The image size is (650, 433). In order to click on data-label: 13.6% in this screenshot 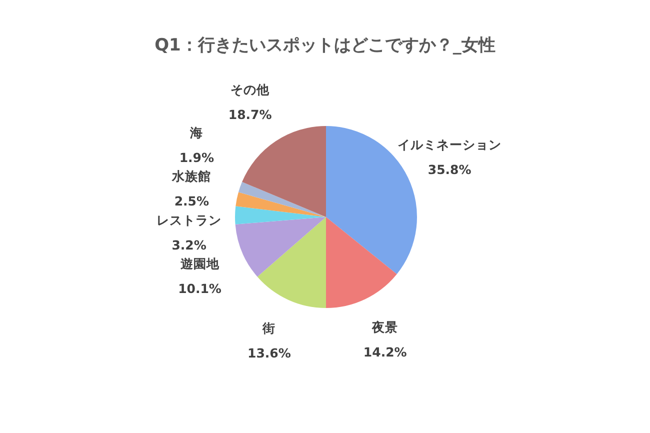, I will do `click(270, 353)`.